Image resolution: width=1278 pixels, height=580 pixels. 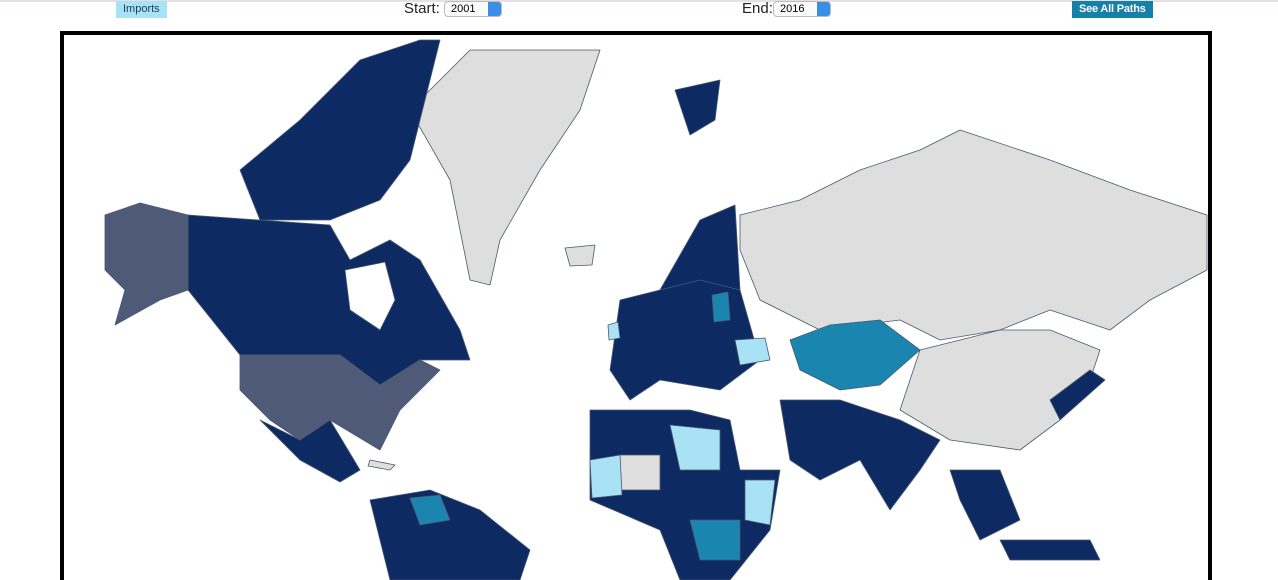 What do you see at coordinates (141, 9) in the screenshot?
I see `imports-button: Imports` at bounding box center [141, 9].